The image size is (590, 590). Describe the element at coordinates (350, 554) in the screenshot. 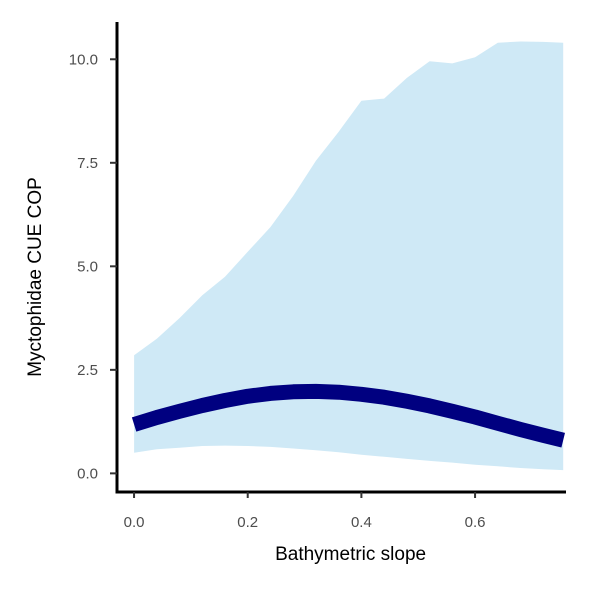

I see `x-axis-title: Bathymetric slope` at that location.